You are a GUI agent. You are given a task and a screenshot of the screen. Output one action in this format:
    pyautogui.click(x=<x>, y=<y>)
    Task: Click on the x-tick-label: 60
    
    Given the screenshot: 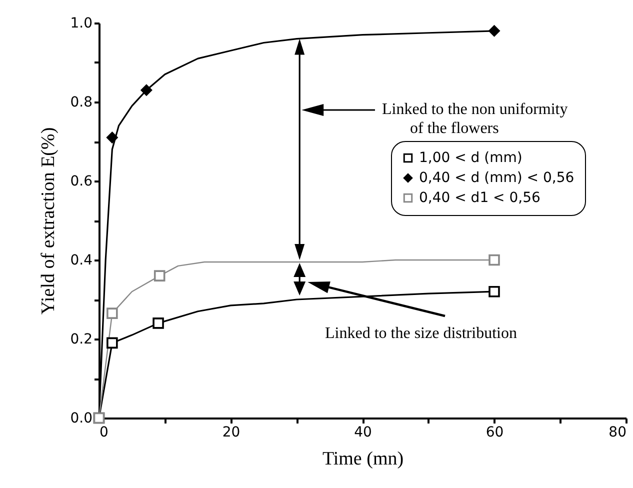 What is the action you would take?
    pyautogui.click(x=495, y=432)
    